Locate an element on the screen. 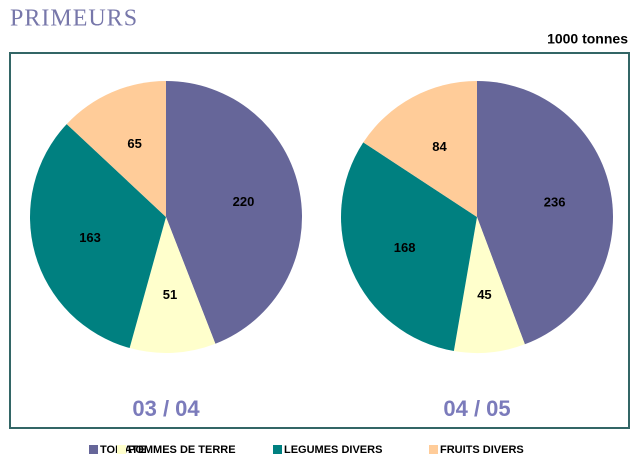  slice-label: 236 is located at coordinates (555, 201).